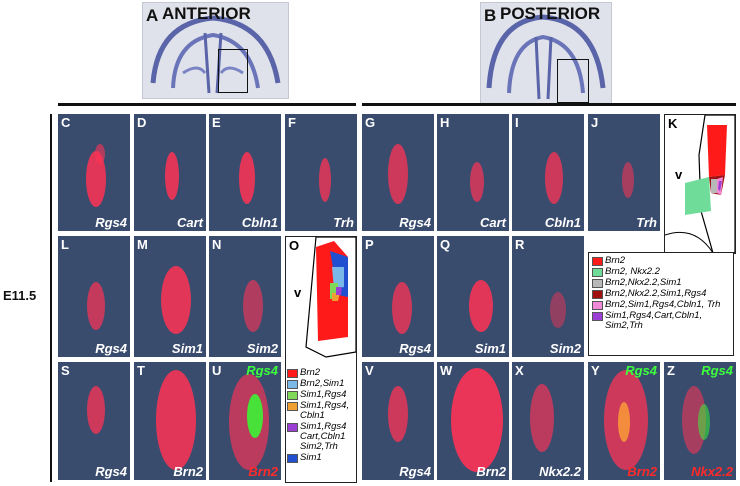 Image resolution: width=740 pixels, height=486 pixels. Describe the element at coordinates (94, 296) in the screenshot. I see `panel-l: L Rgs4` at that location.